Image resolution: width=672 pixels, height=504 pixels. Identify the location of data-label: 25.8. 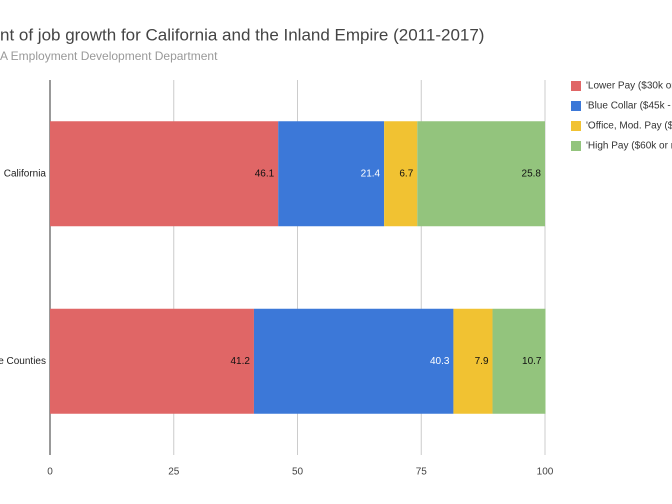
(532, 173).